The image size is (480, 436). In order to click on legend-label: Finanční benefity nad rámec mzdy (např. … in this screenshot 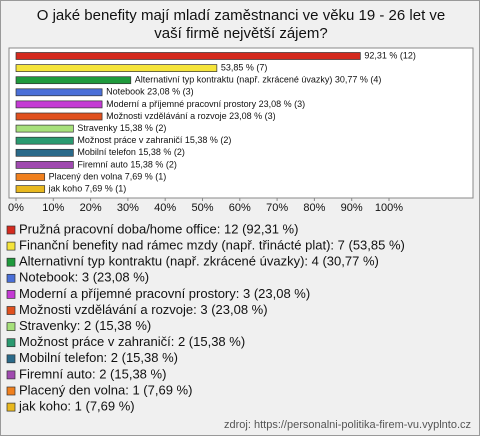, I will do `click(212, 245)`.